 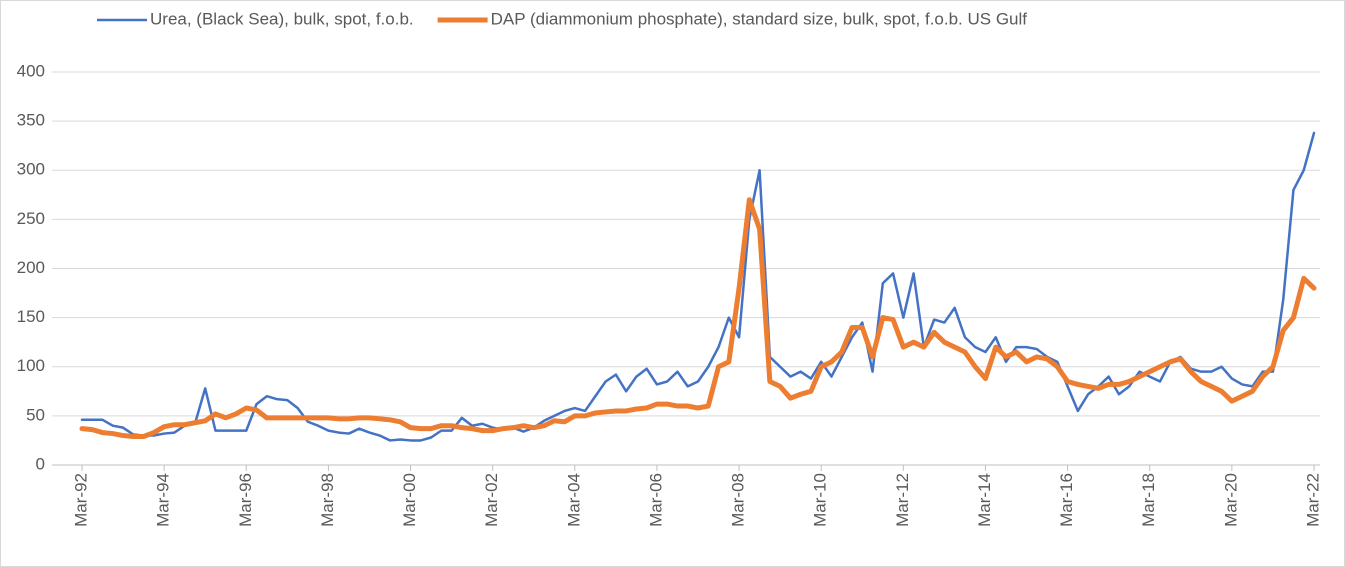 I want to click on y-tick-label: 250, so click(x=31, y=218).